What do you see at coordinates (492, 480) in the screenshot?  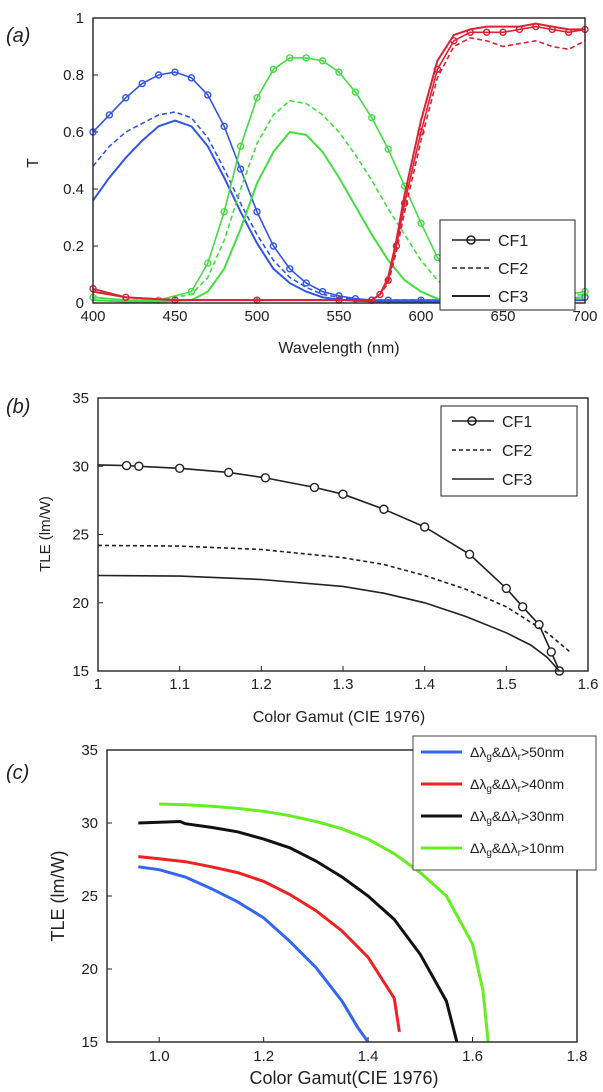 I see `legend-entry: CF3` at bounding box center [492, 480].